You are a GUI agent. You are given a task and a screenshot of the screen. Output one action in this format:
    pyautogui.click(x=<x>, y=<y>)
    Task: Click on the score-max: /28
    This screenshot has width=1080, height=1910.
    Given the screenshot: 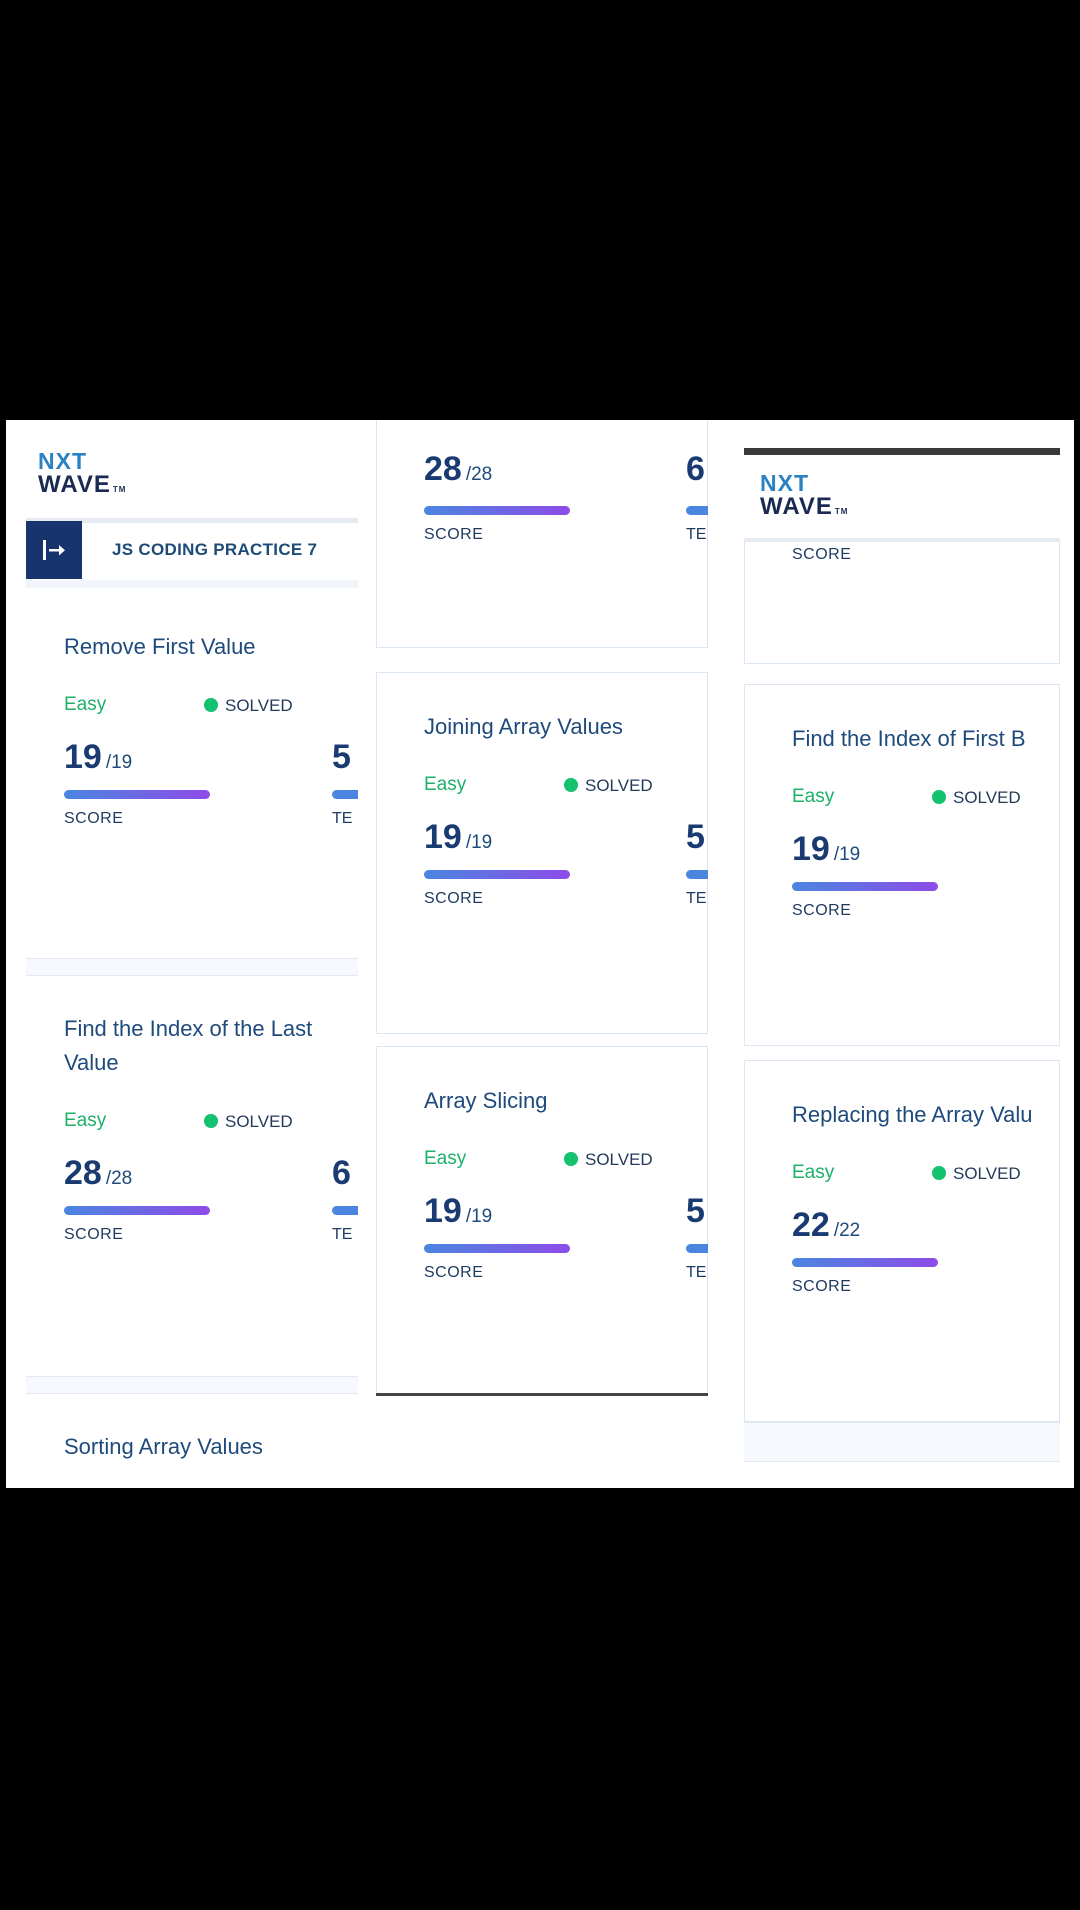 What is the action you would take?
    pyautogui.click(x=119, y=1178)
    